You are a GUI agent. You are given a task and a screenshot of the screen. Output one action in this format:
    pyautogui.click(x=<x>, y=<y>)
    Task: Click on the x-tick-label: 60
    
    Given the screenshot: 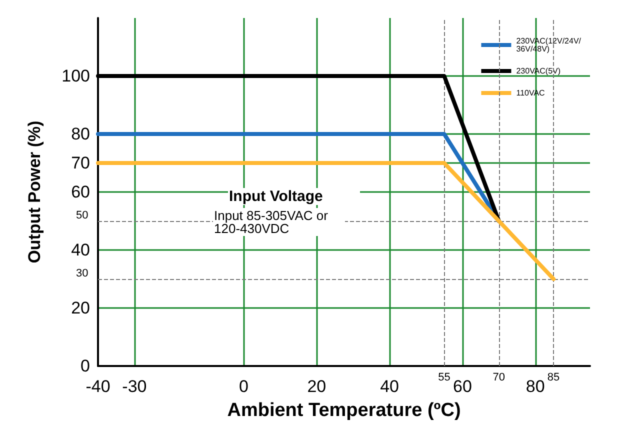 What is the action you would take?
    pyautogui.click(x=462, y=386)
    